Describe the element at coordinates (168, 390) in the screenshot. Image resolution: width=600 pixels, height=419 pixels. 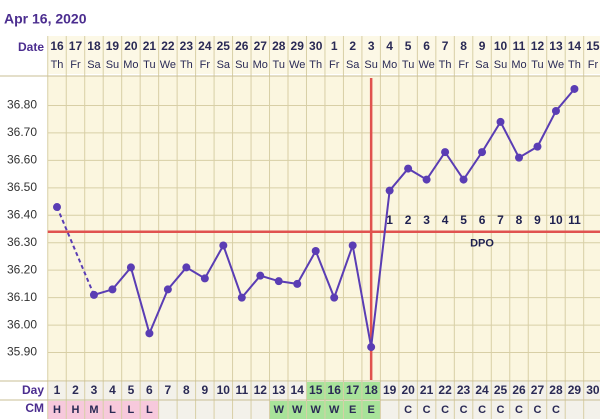
I see `x-tick-label: 7` at that location.